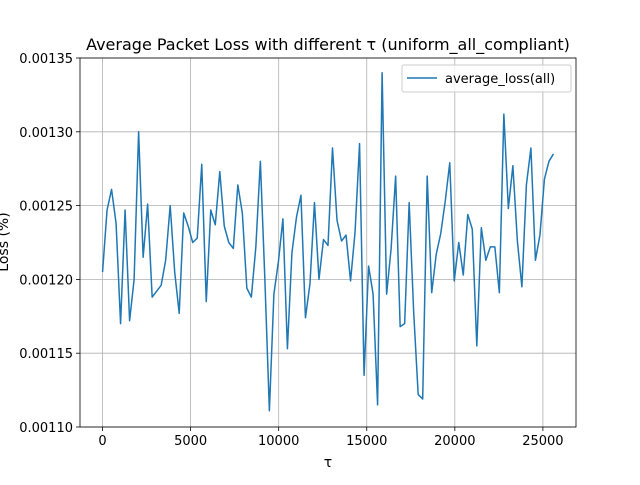 This screenshot has width=640, height=485. Describe the element at coordinates (46, 354) in the screenshot. I see `y-tick-label: 0.00115` at that location.